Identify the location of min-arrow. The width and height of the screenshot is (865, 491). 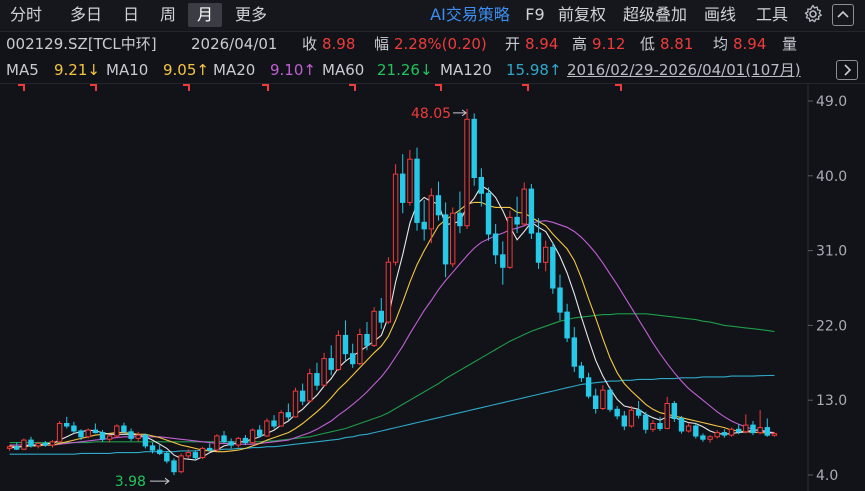
(167, 481).